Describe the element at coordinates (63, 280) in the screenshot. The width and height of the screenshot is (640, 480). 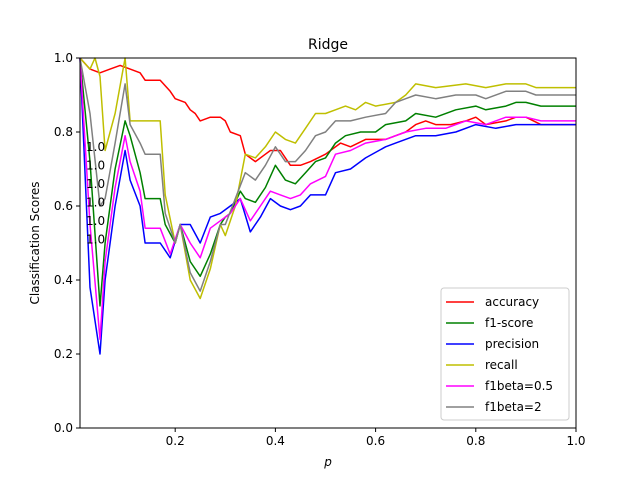
I see `y-tick-label: 0.4` at that location.